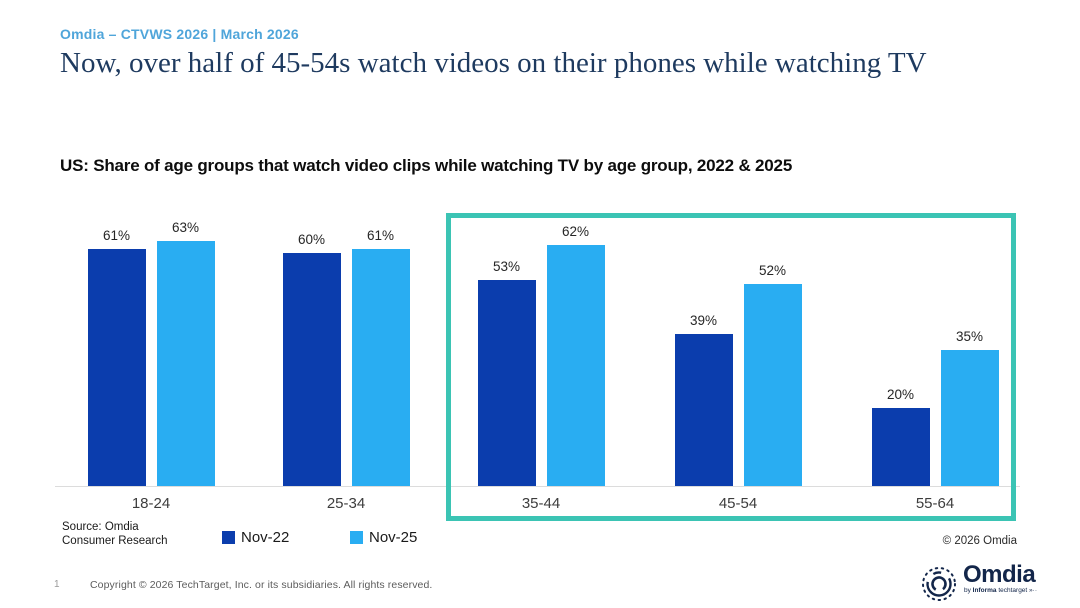  Describe the element at coordinates (999, 574) in the screenshot. I see `omdia-logo-text: Omdia` at that location.